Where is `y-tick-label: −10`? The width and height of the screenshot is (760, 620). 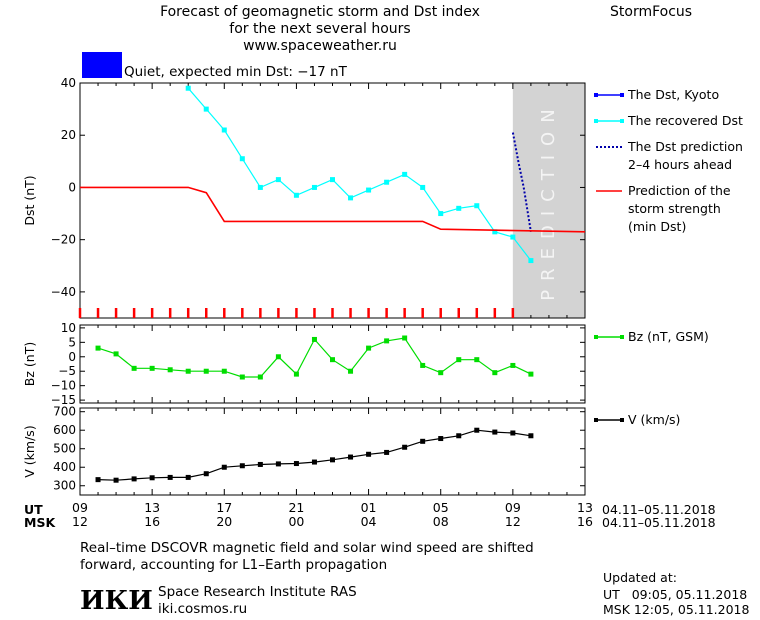
y-tick-label: −10 is located at coordinates (63, 386).